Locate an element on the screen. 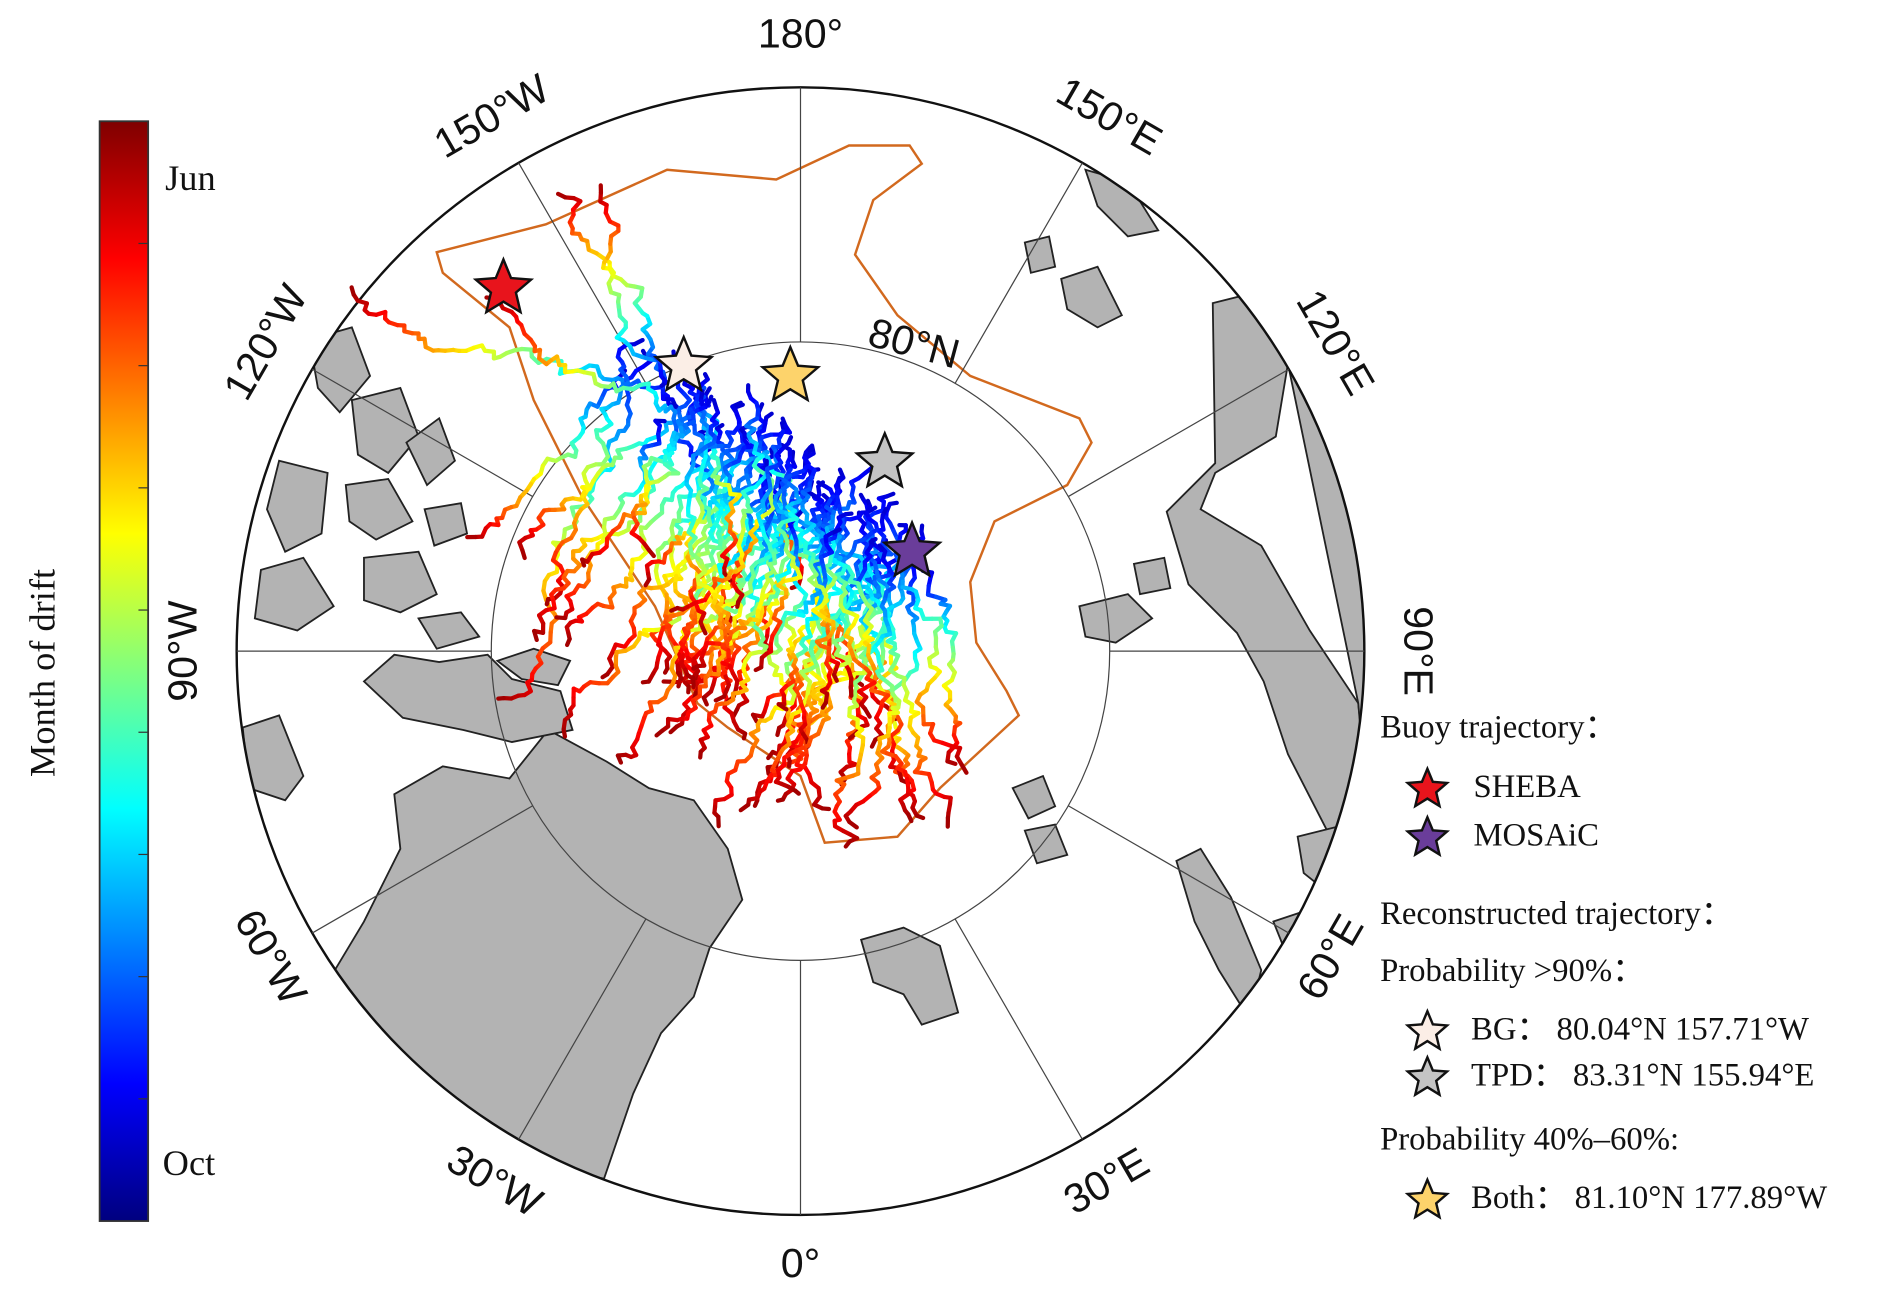 Image resolution: width=1892 pixels, height=1295 pixels. colorbar-title: Month of drift is located at coordinates (43, 673).